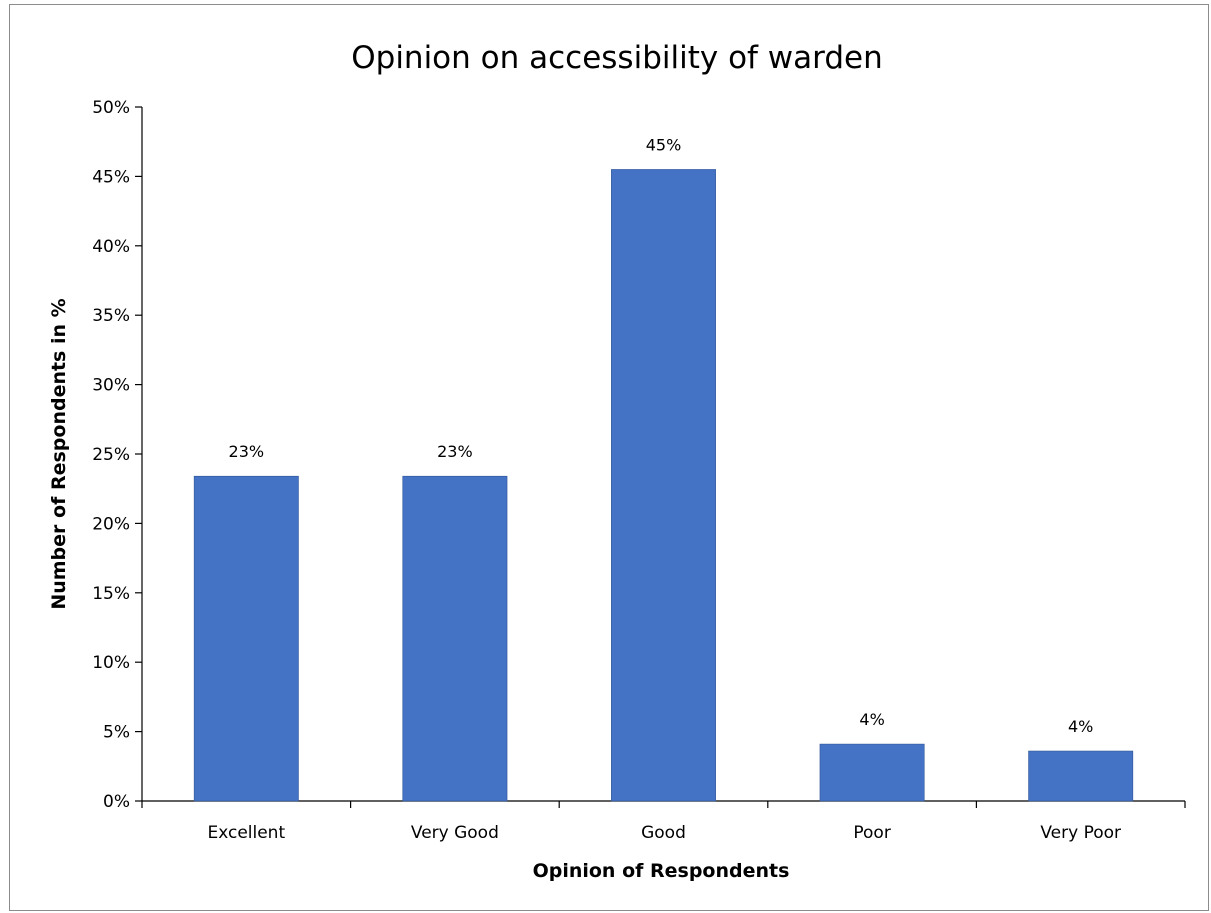 This screenshot has width=1211, height=913. Describe the element at coordinates (455, 833) in the screenshot. I see `x-tick-label: Very Good` at that location.